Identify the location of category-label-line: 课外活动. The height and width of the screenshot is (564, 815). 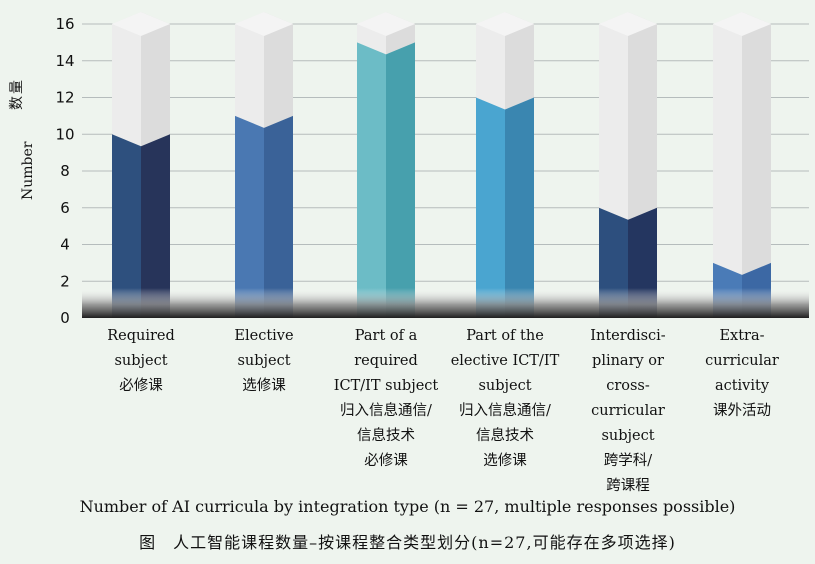
(742, 411).